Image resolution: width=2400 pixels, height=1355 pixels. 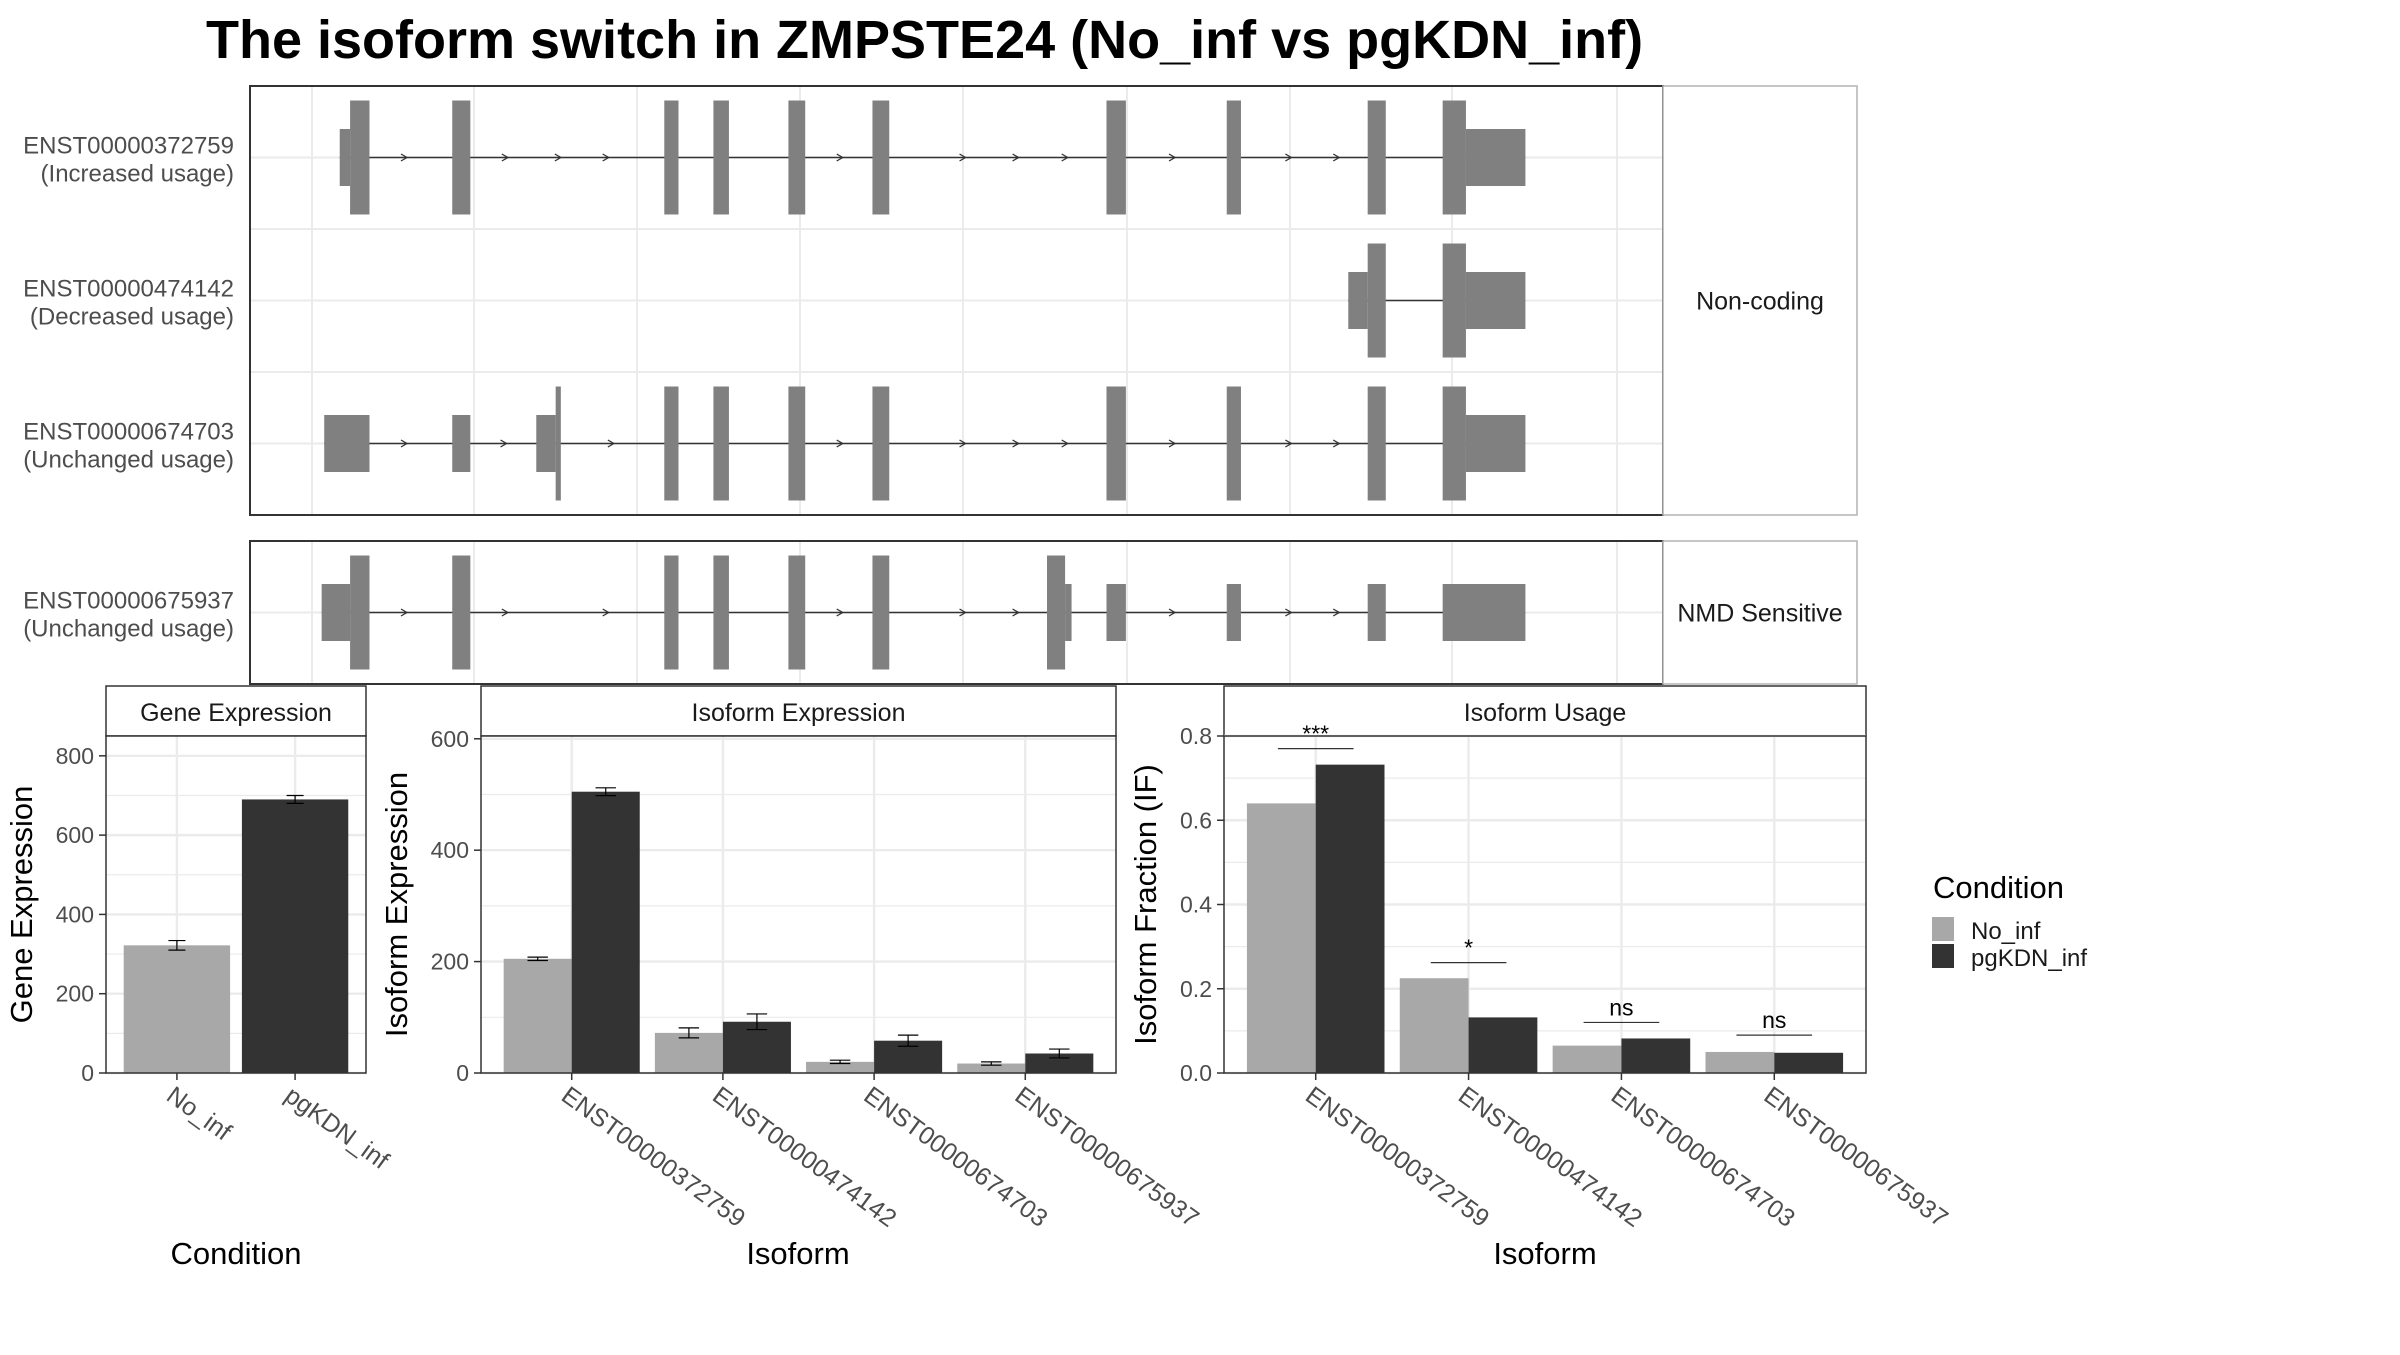 What do you see at coordinates (2009, 921) in the screenshot?
I see `condition-legend: Condition No_inf pgKDN_inf` at bounding box center [2009, 921].